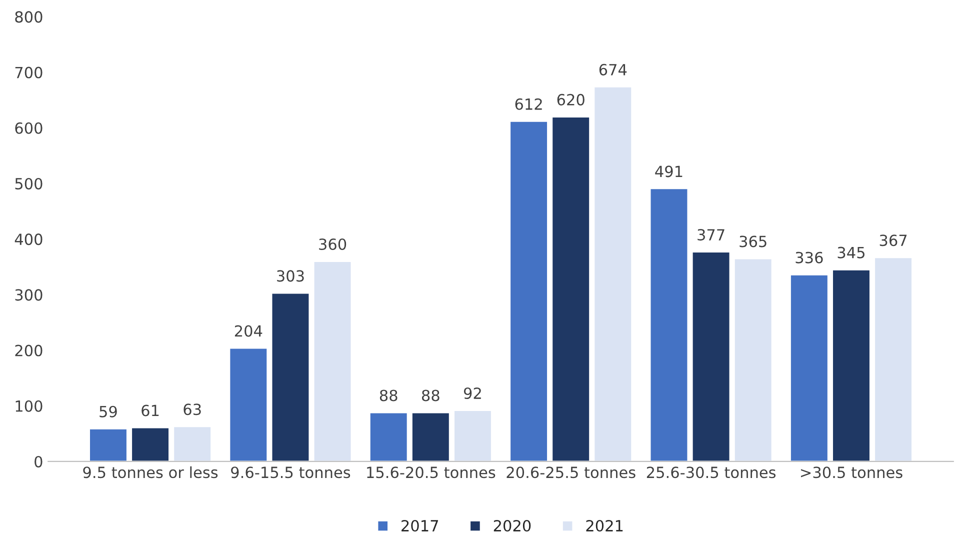 The width and height of the screenshot is (963, 556). Describe the element at coordinates (570, 100) in the screenshot. I see `data-label: 620` at that location.